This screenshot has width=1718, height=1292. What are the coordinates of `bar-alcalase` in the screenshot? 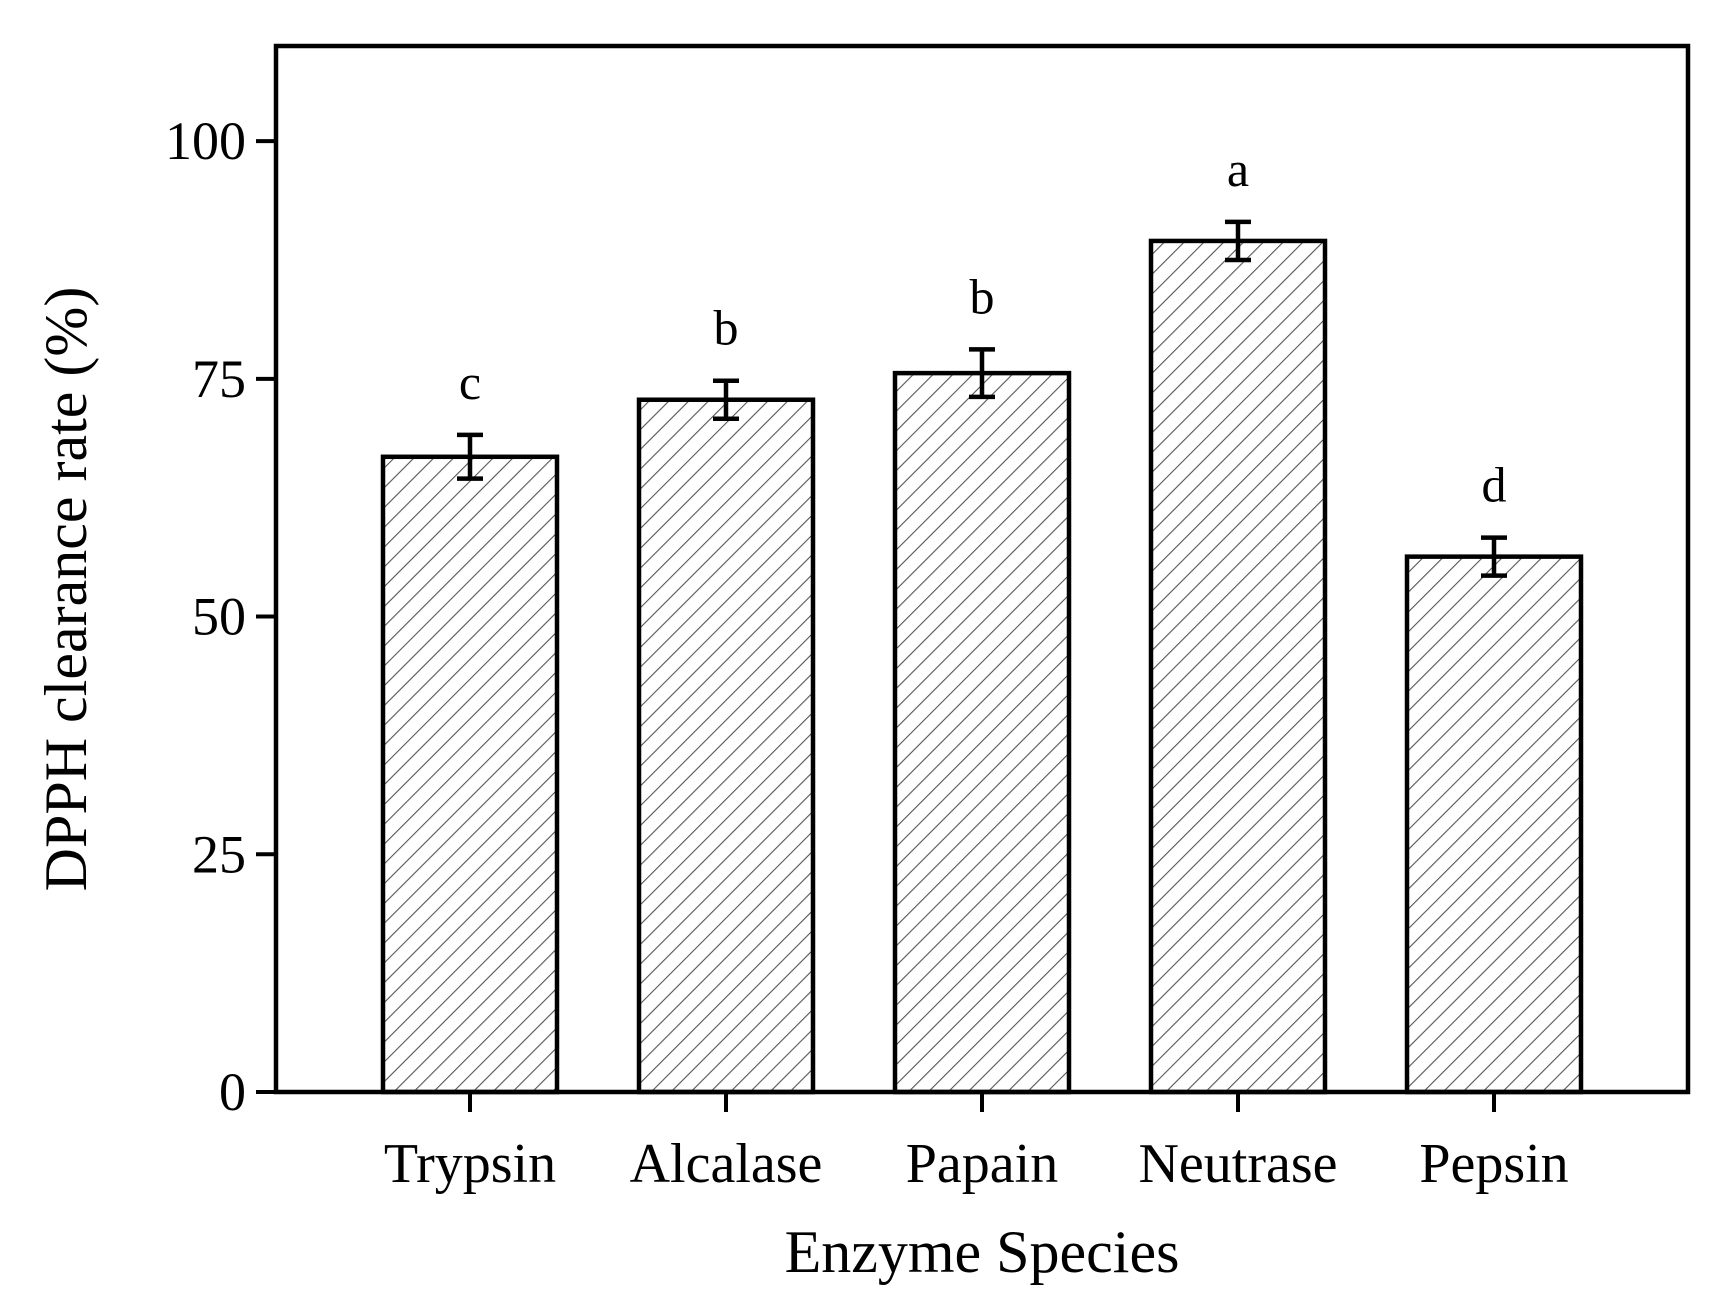 It's located at (726, 746).